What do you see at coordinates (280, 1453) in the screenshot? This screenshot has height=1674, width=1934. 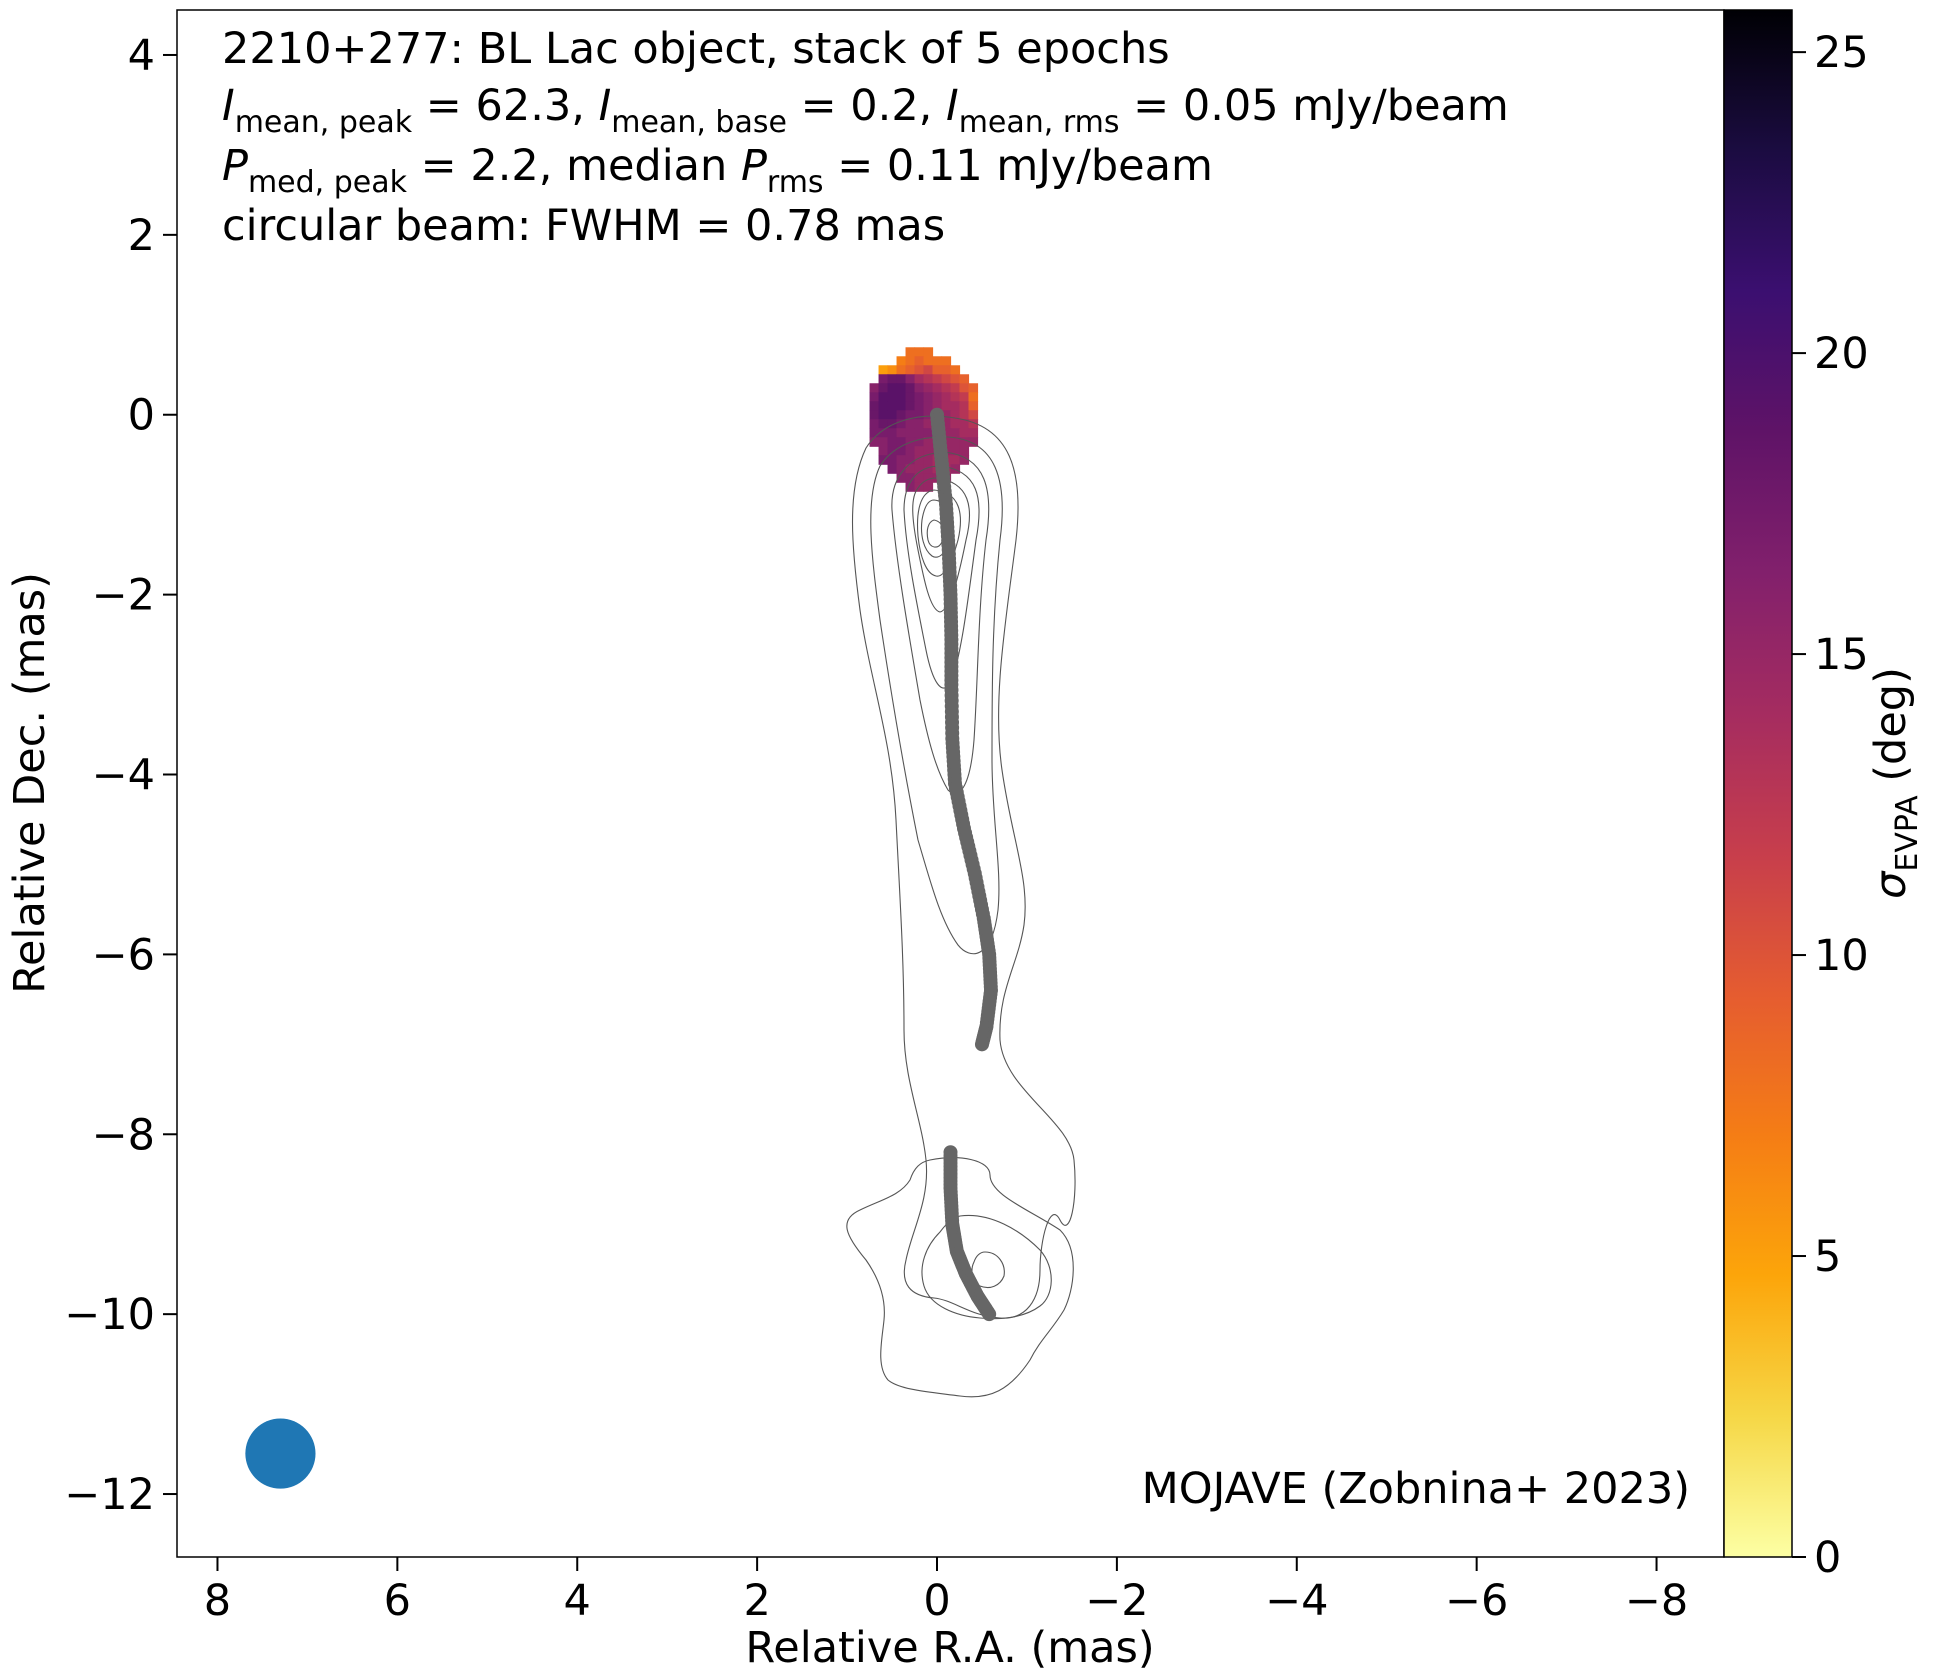 I see `beam-ellipse` at bounding box center [280, 1453].